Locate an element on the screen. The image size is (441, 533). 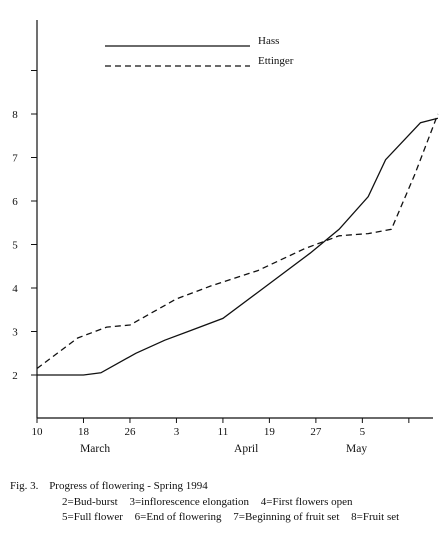
y-tick-label: 2 is located at coordinates (15, 376).